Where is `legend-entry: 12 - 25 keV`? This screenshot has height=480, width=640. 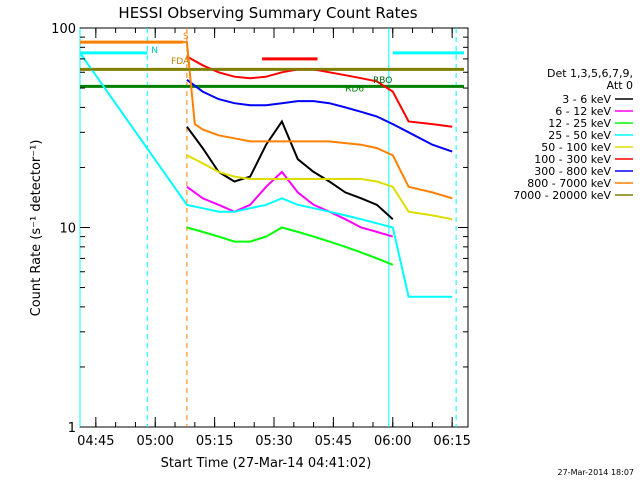 legend-entry: 12 - 25 keV is located at coordinates (579, 123).